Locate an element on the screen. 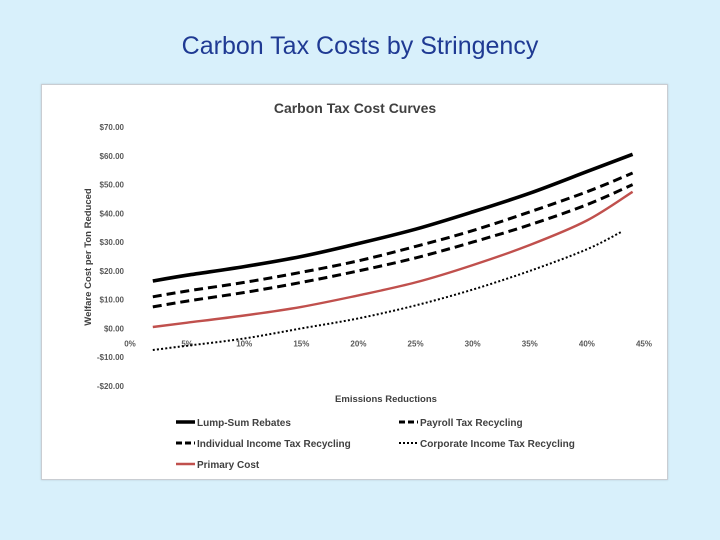  x-tick-label: 10% is located at coordinates (244, 343).